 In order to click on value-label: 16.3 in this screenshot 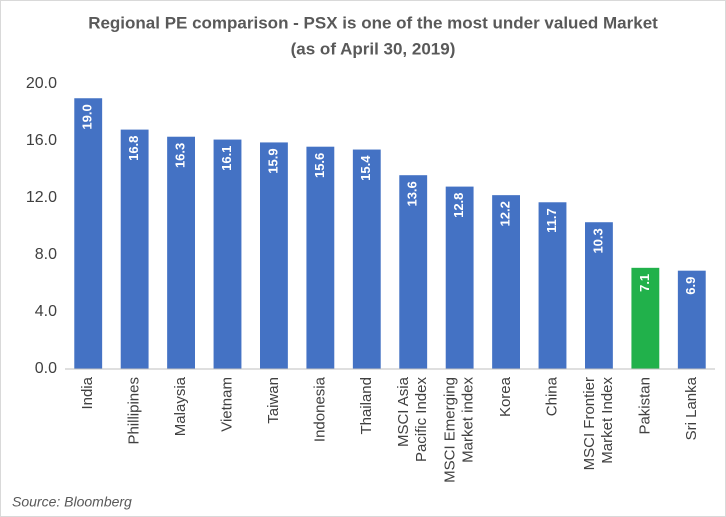, I will do `click(180, 155)`.